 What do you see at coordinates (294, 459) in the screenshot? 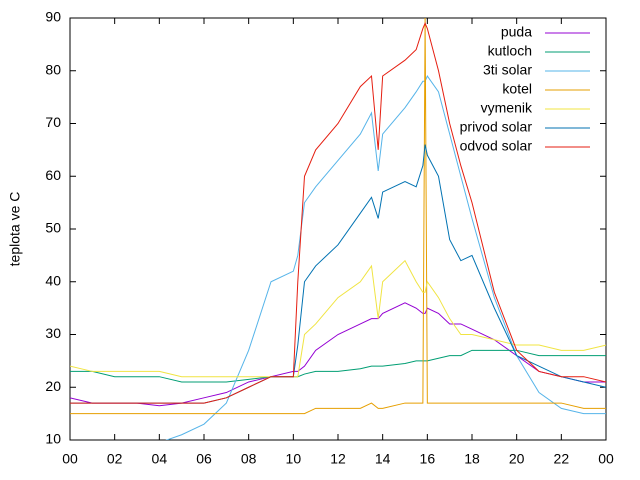
I see `x-tick-label: 10` at bounding box center [294, 459].